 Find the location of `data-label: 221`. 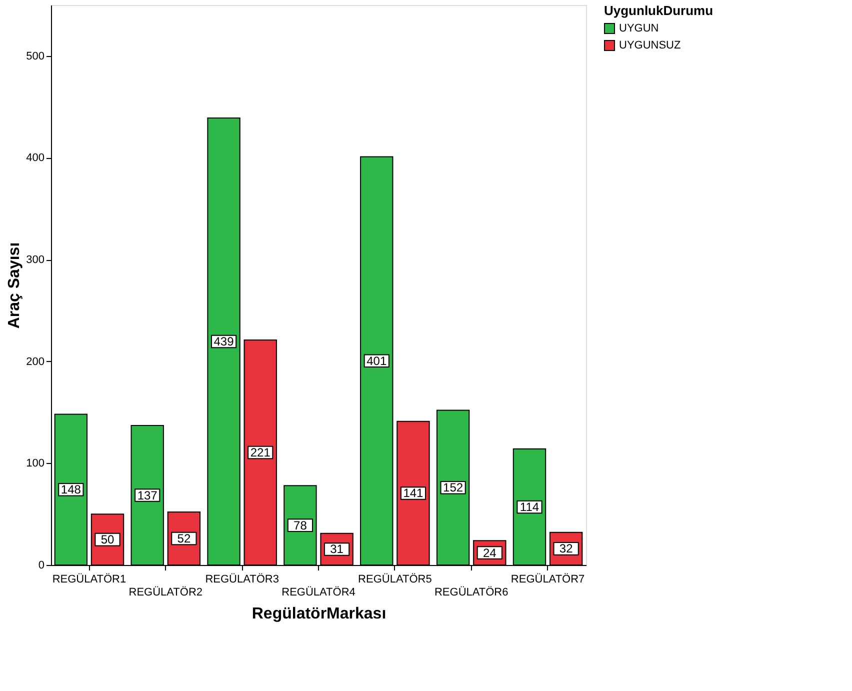

data-label: 221 is located at coordinates (260, 452).